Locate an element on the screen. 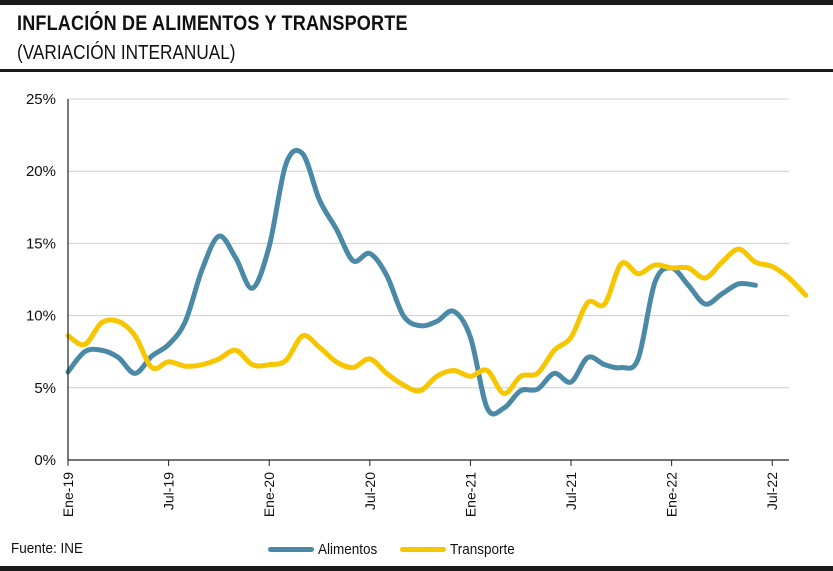  y-tick-label: 0% is located at coordinates (45, 460).